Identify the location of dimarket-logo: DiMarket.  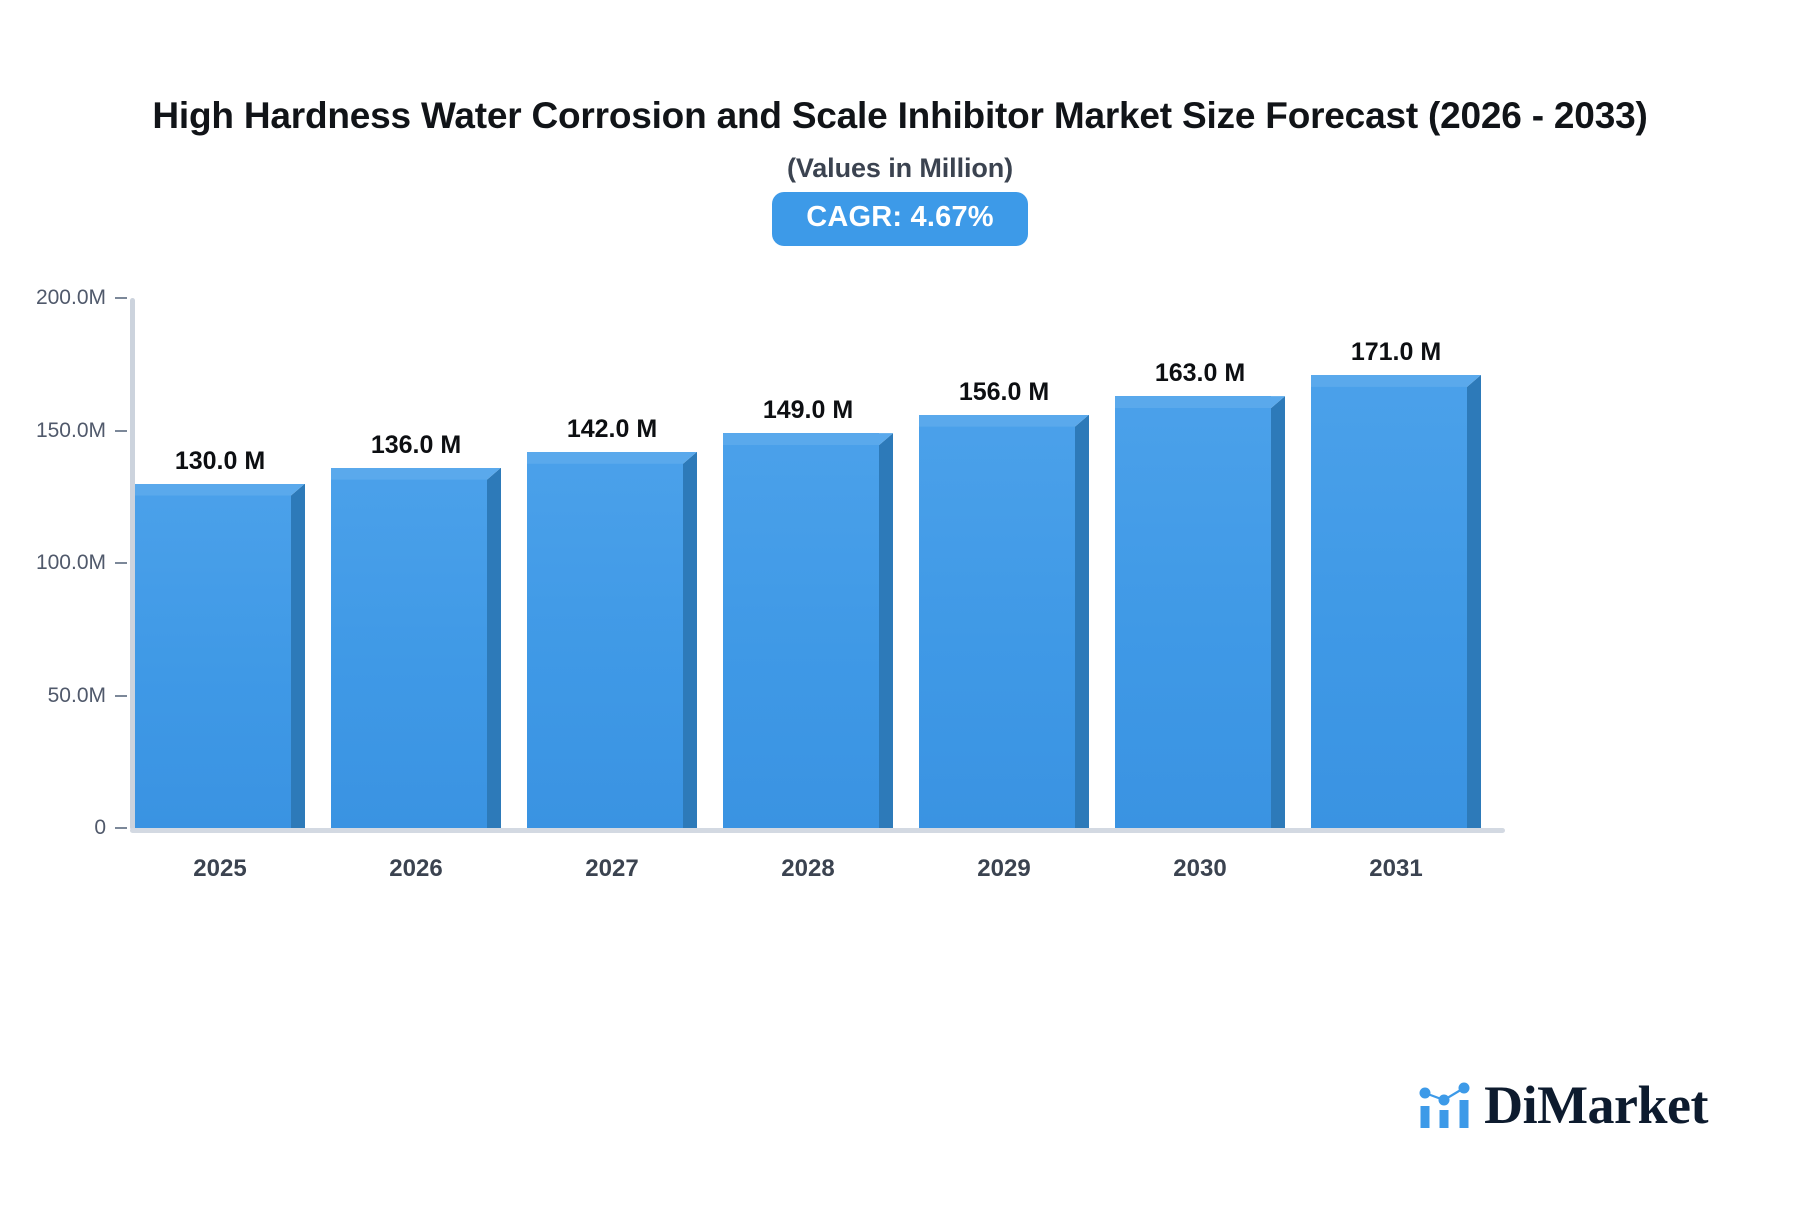
(1563, 1105).